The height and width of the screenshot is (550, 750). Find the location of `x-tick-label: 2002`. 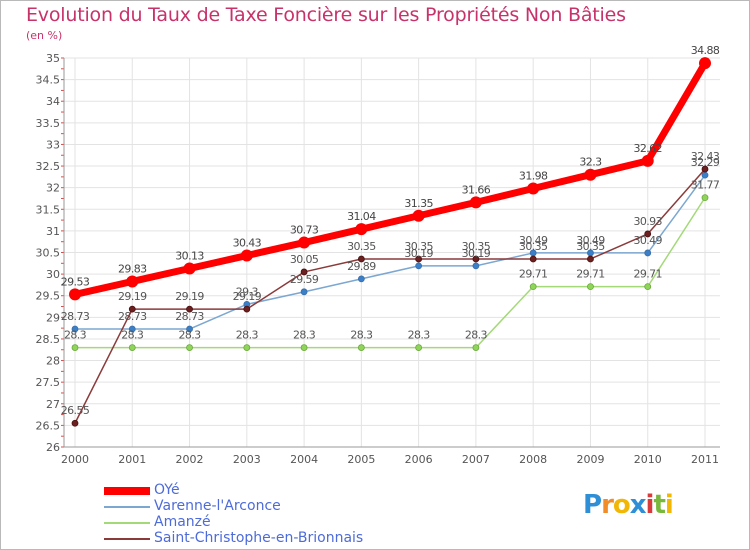

x-tick-label: 2002 is located at coordinates (190, 459).